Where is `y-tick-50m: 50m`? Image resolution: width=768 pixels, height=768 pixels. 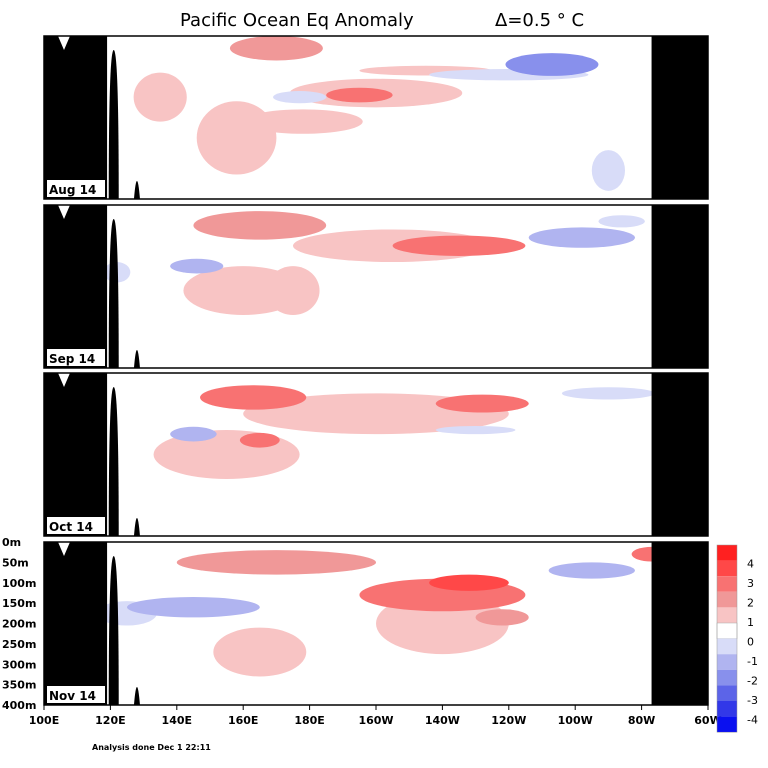
y-tick-50m: 50m is located at coordinates (15, 562).